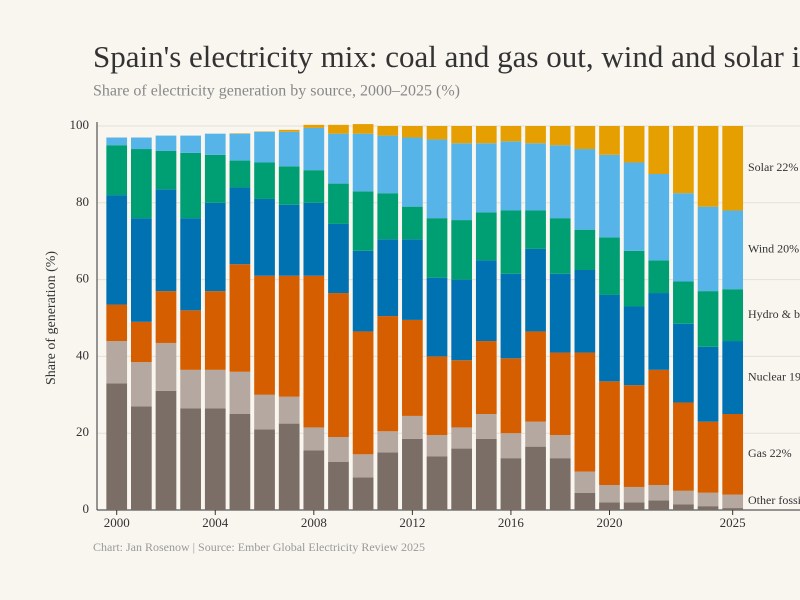  I want to click on end-label: Wind 20%, so click(773, 249).